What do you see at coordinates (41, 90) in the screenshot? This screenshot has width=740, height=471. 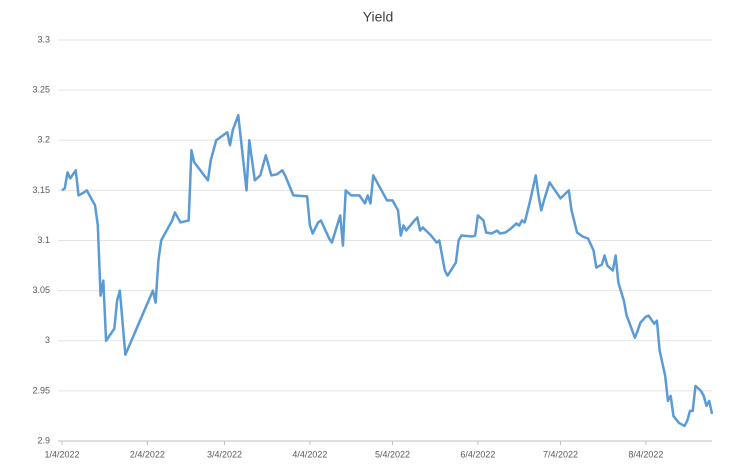 I see `y-tick-label: 3.25` at bounding box center [41, 90].